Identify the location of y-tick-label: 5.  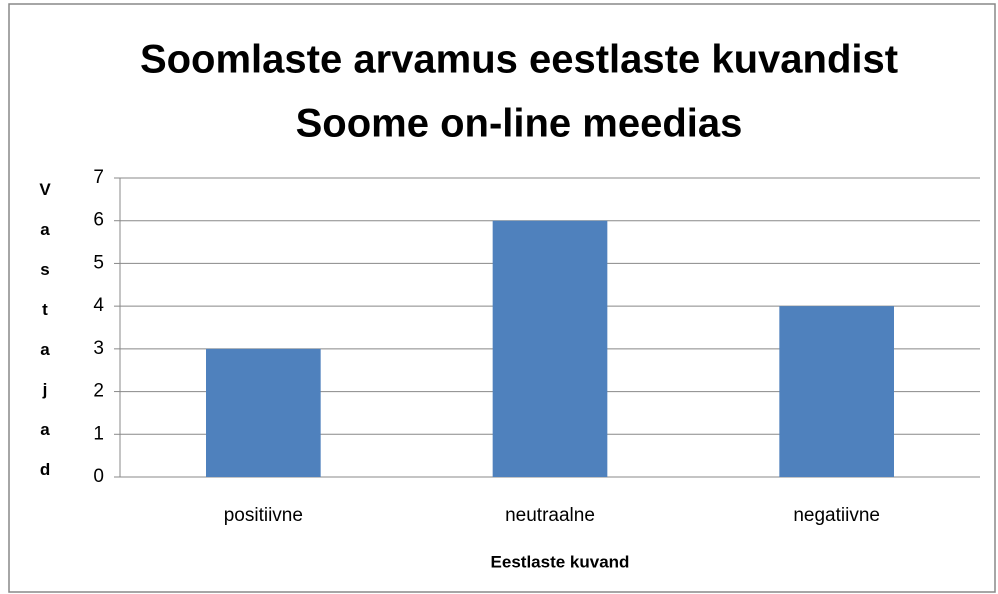
(98, 262).